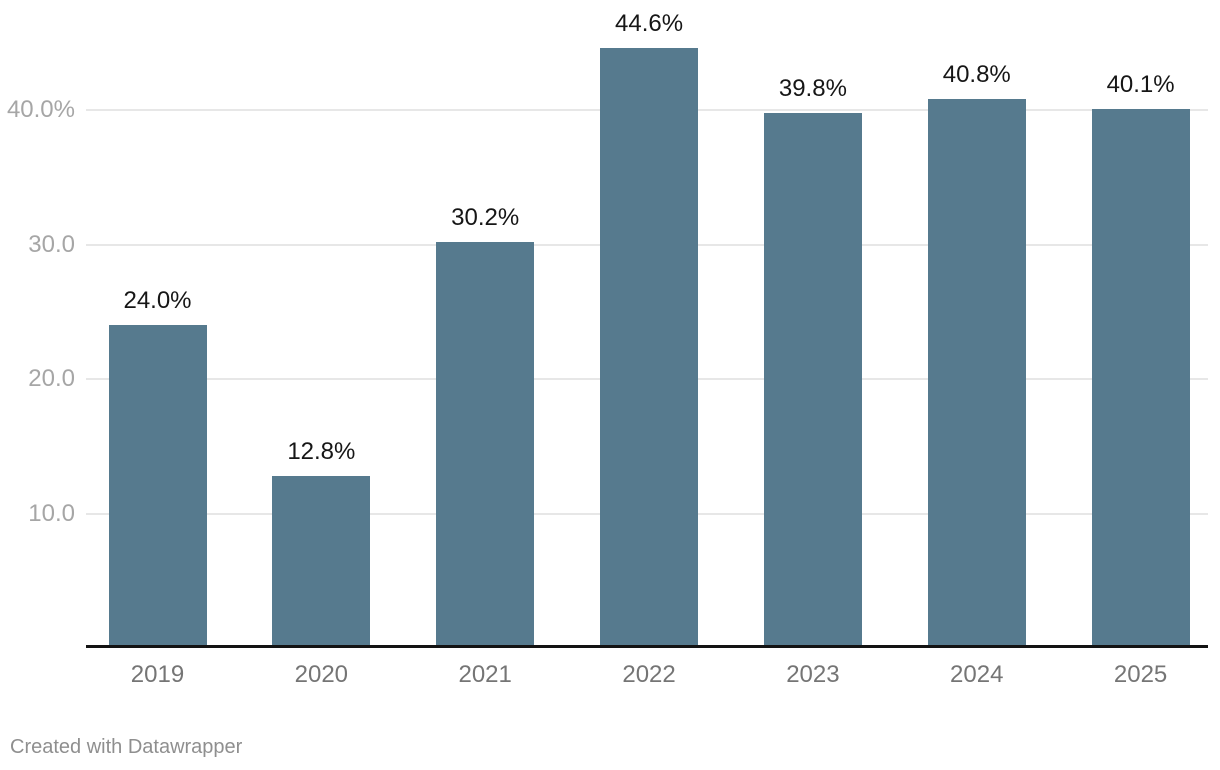 Image resolution: width=1220 pixels, height=770 pixels. Describe the element at coordinates (126, 747) in the screenshot. I see `datawrapper-attribution-link: Created with Datawrapper` at that location.